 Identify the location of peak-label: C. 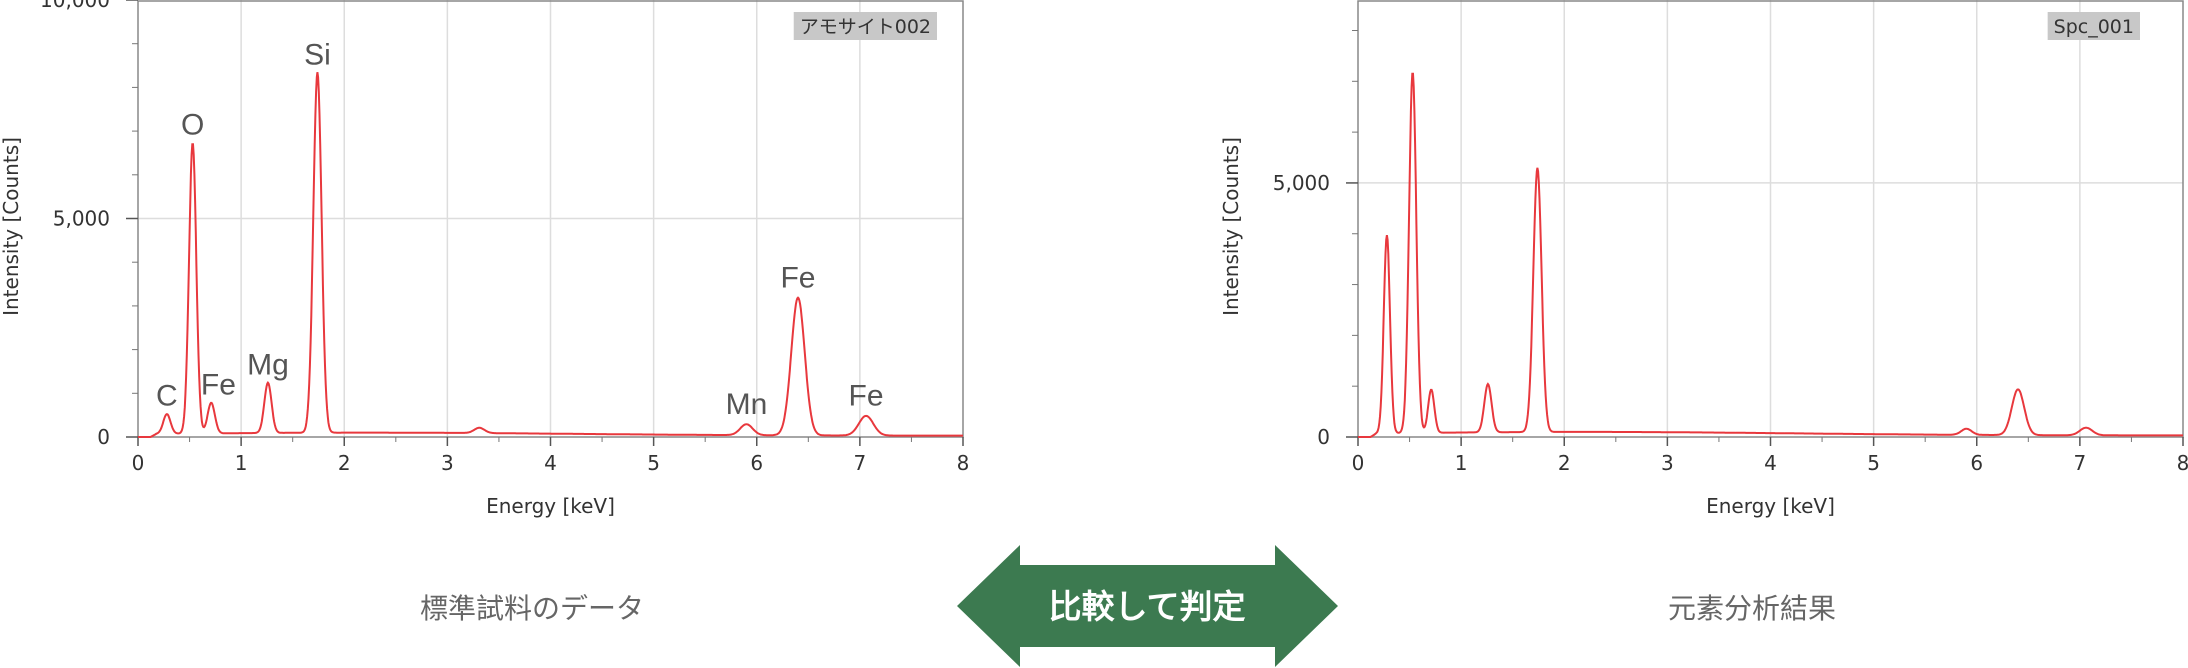
(167, 395).